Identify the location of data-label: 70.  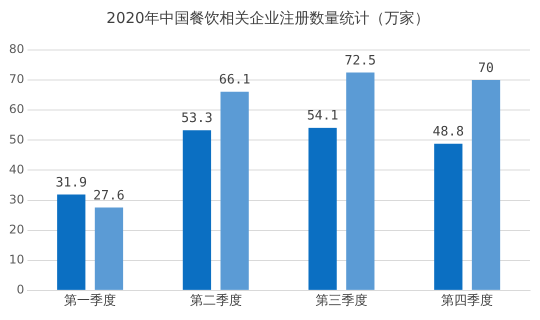
(486, 68).